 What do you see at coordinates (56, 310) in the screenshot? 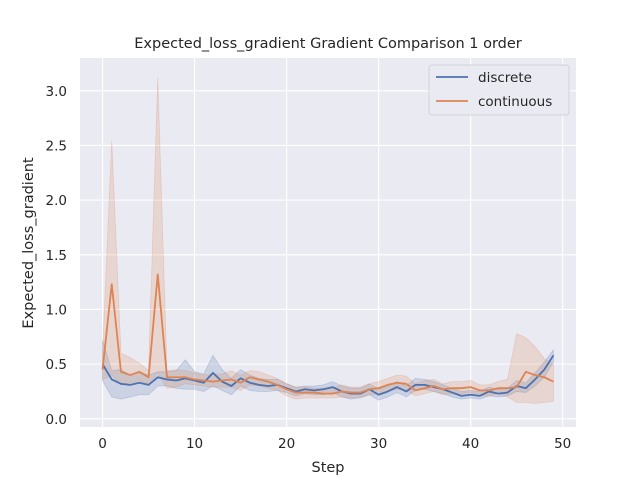
I see `y-tick-label: 1.0` at bounding box center [56, 310].